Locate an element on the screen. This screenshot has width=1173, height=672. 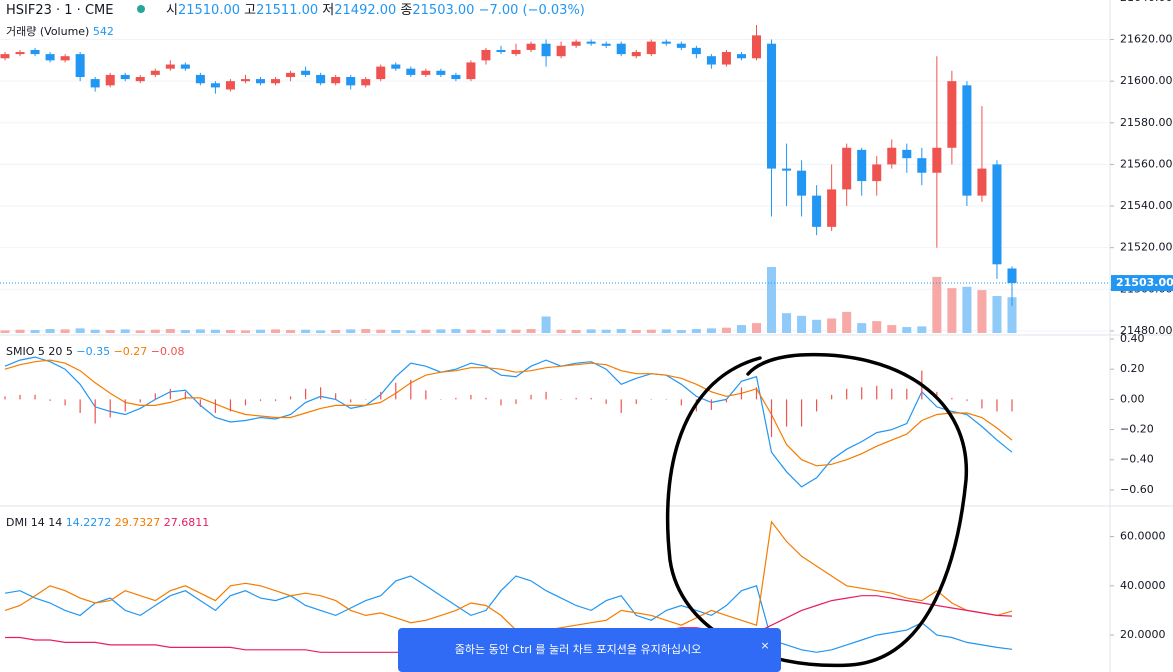
y-tick-label: 21600.00 is located at coordinates (1146, 80).